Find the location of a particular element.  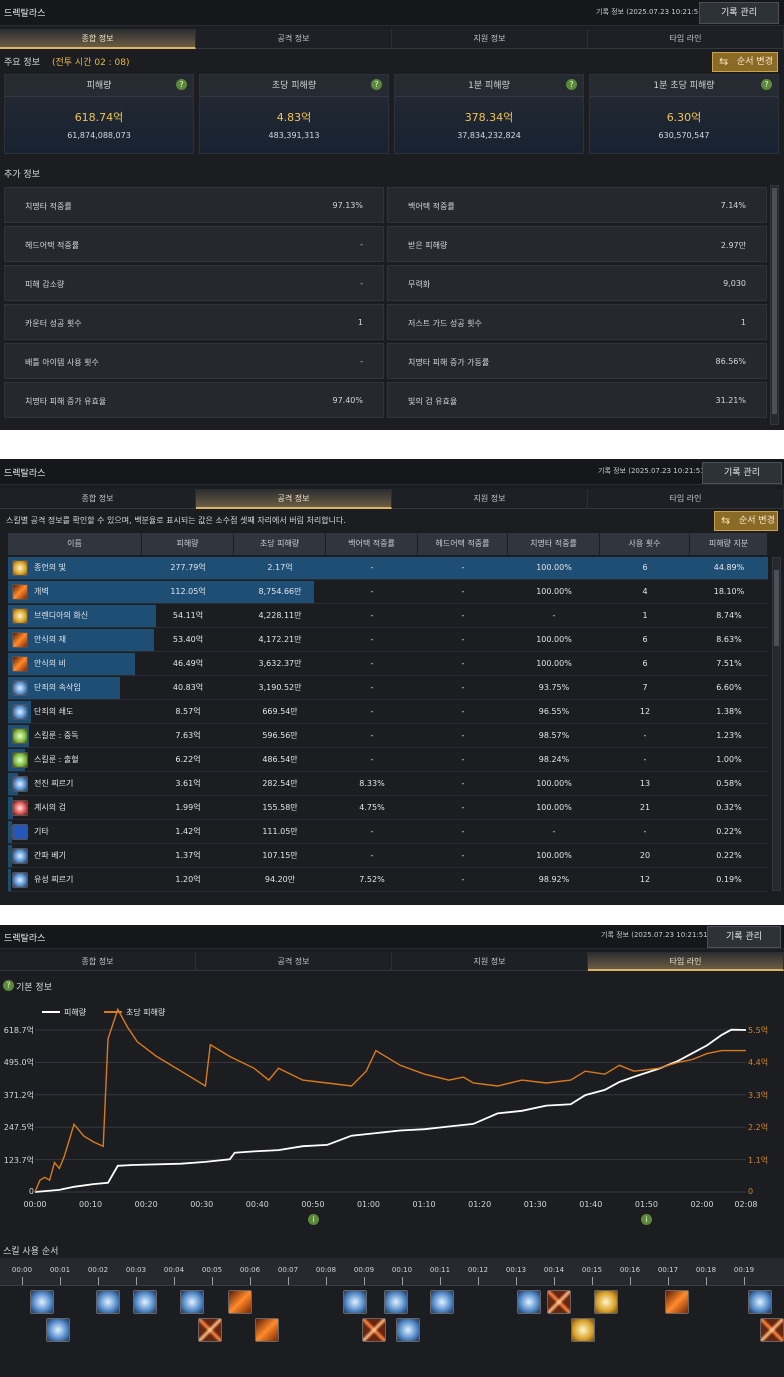

skill-name: 계시의 검 is located at coordinates (50, 807).